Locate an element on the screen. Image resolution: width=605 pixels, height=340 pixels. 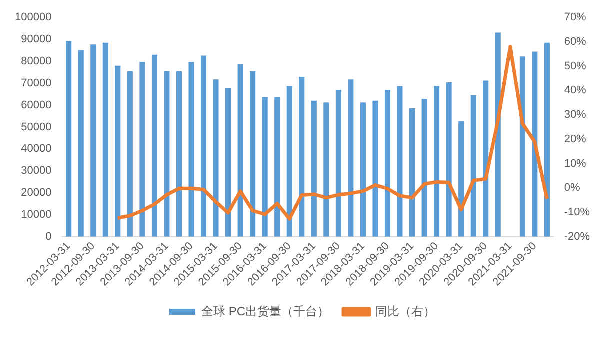
y2-tick-label: 50% is located at coordinates (575, 66).